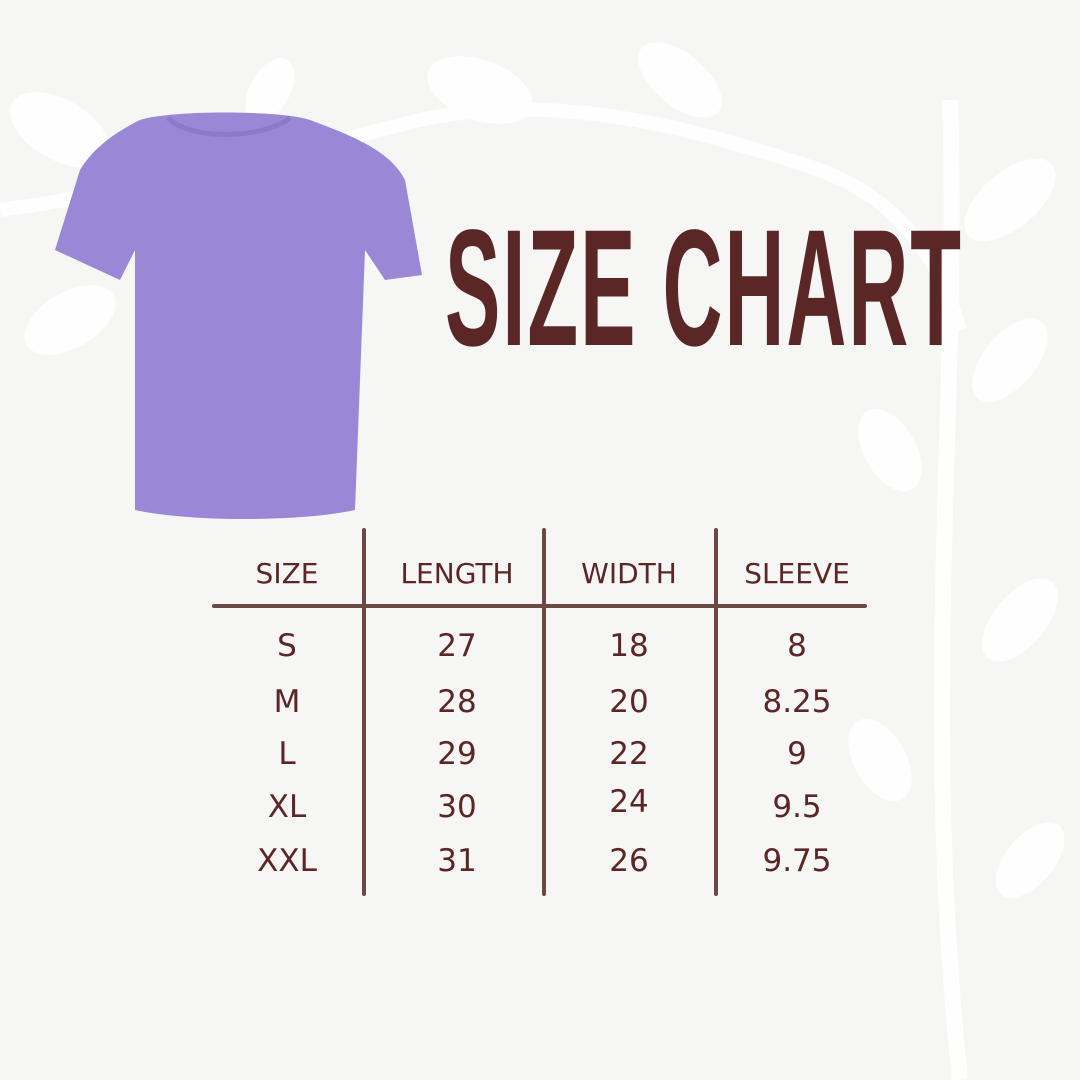  I want to click on table-cell: 27, so click(457, 646).